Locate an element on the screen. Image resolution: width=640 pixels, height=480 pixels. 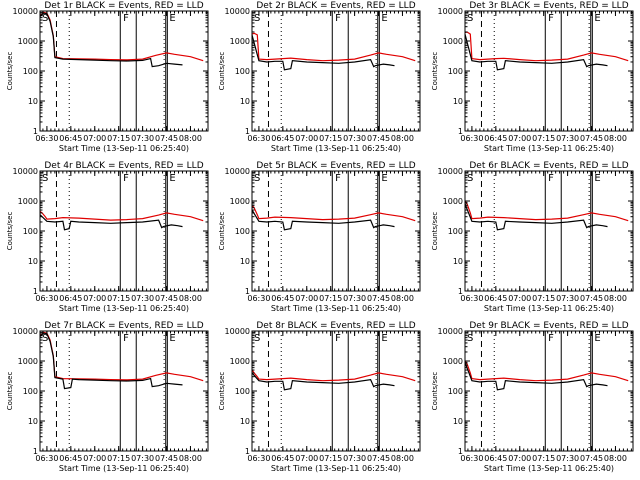
panel-title: Det 3r BLACK = Events, RED = LLD is located at coordinates (548, 6).